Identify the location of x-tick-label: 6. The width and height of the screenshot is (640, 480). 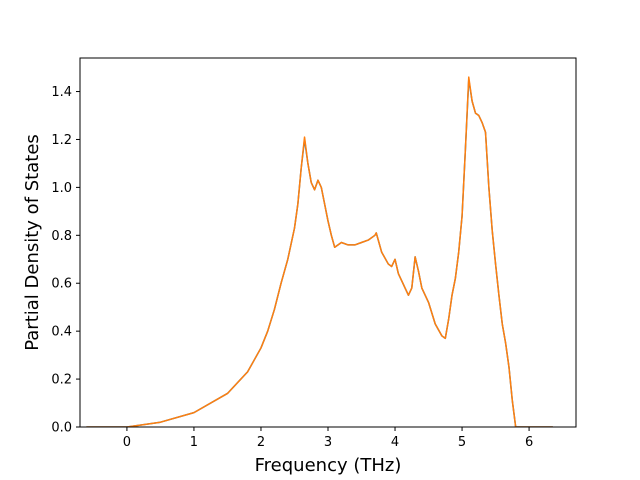
(529, 442).